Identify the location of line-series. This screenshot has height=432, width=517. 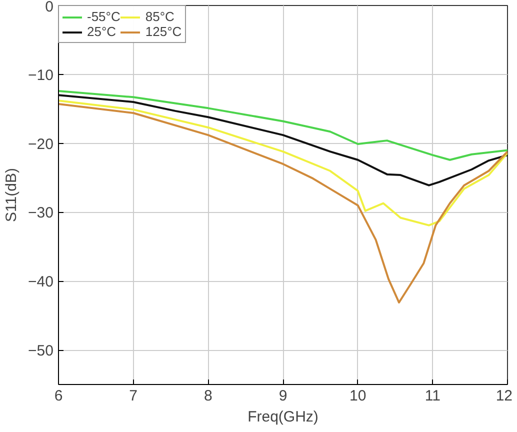
(283, 125).